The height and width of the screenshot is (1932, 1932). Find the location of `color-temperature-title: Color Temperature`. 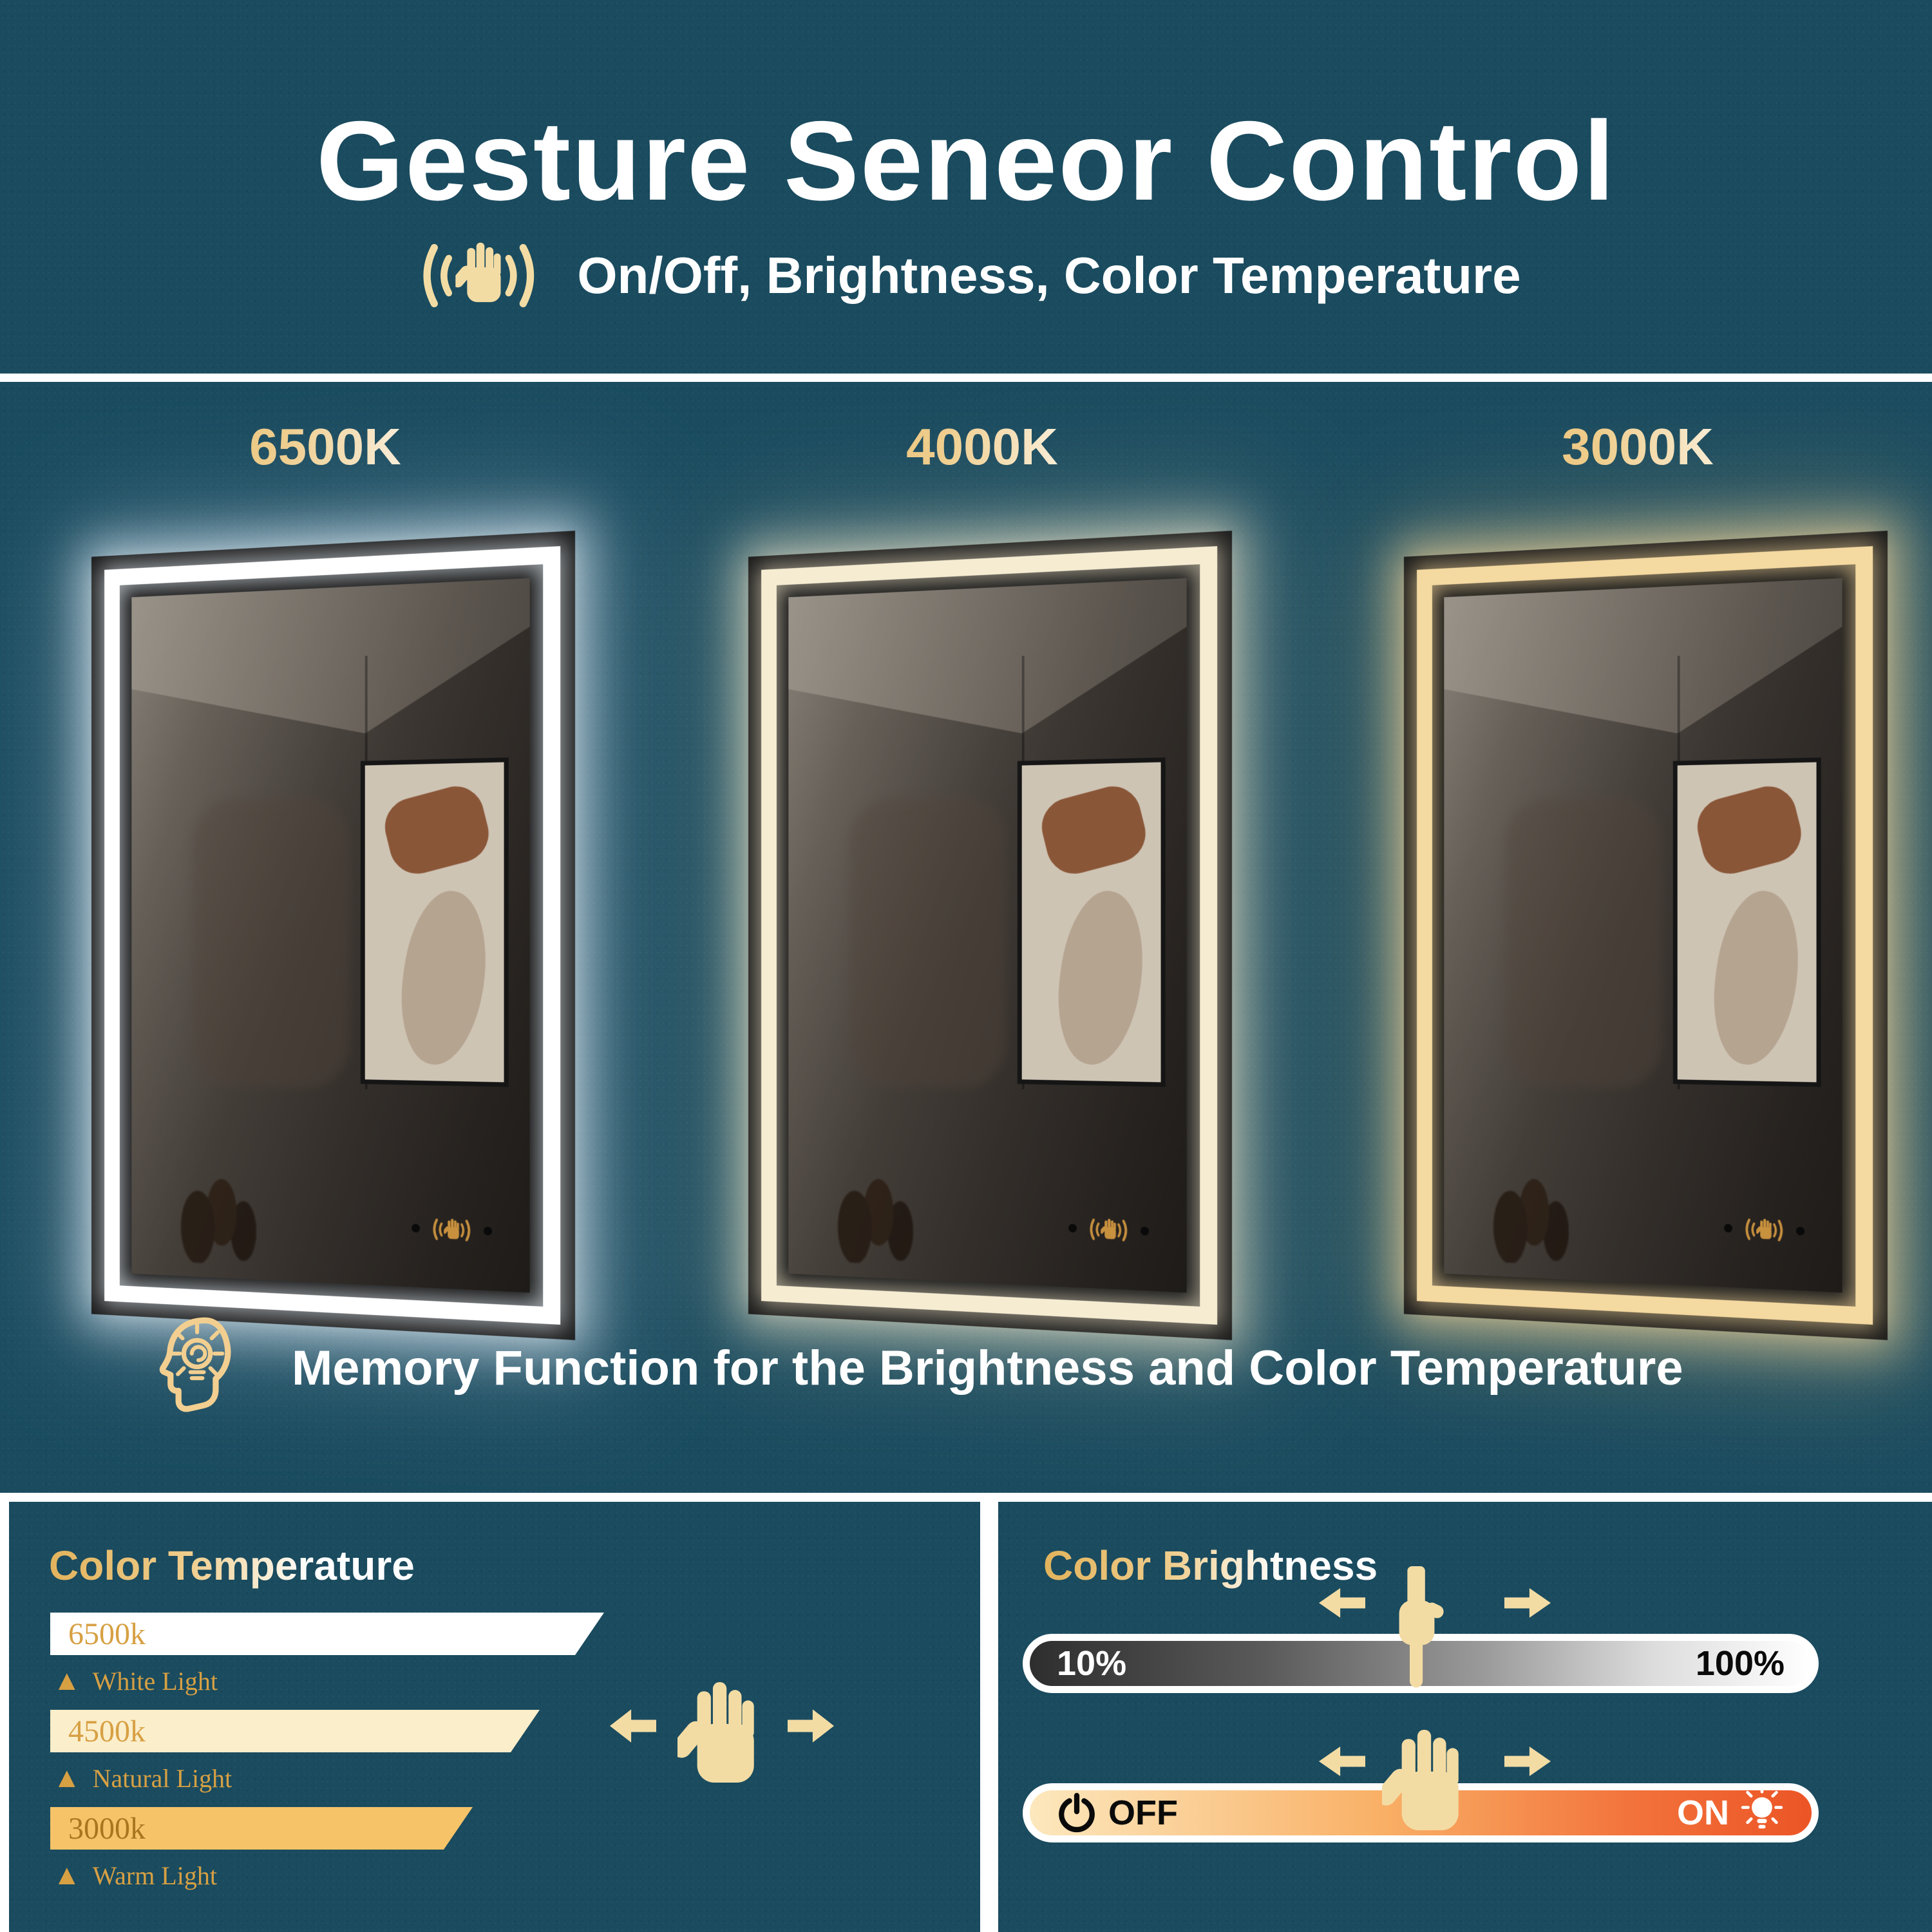

color-temperature-title: Color Temperature is located at coordinates (232, 1566).